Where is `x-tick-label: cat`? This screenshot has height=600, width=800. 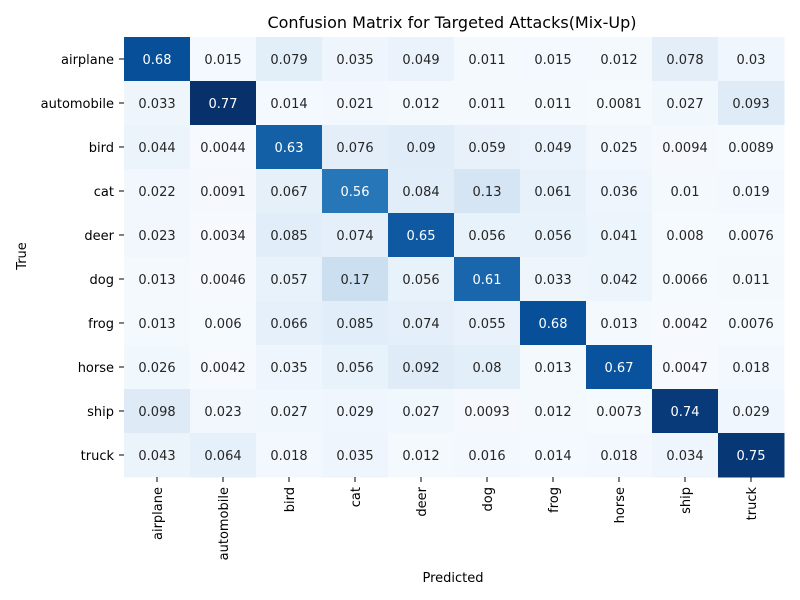
x-tick-label: cat is located at coordinates (356, 497).